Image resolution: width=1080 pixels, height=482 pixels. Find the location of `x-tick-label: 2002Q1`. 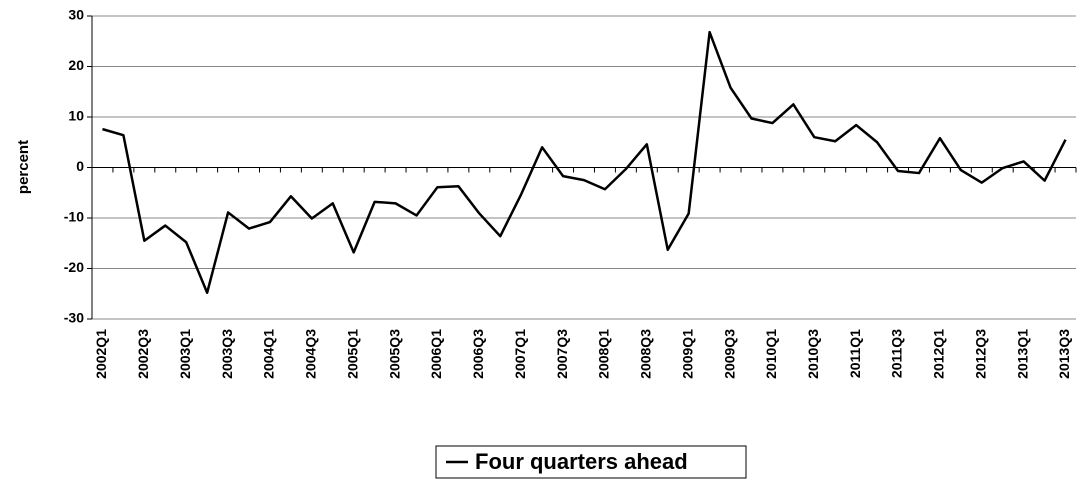

x-tick-label: 2002Q1 is located at coordinates (101, 354).